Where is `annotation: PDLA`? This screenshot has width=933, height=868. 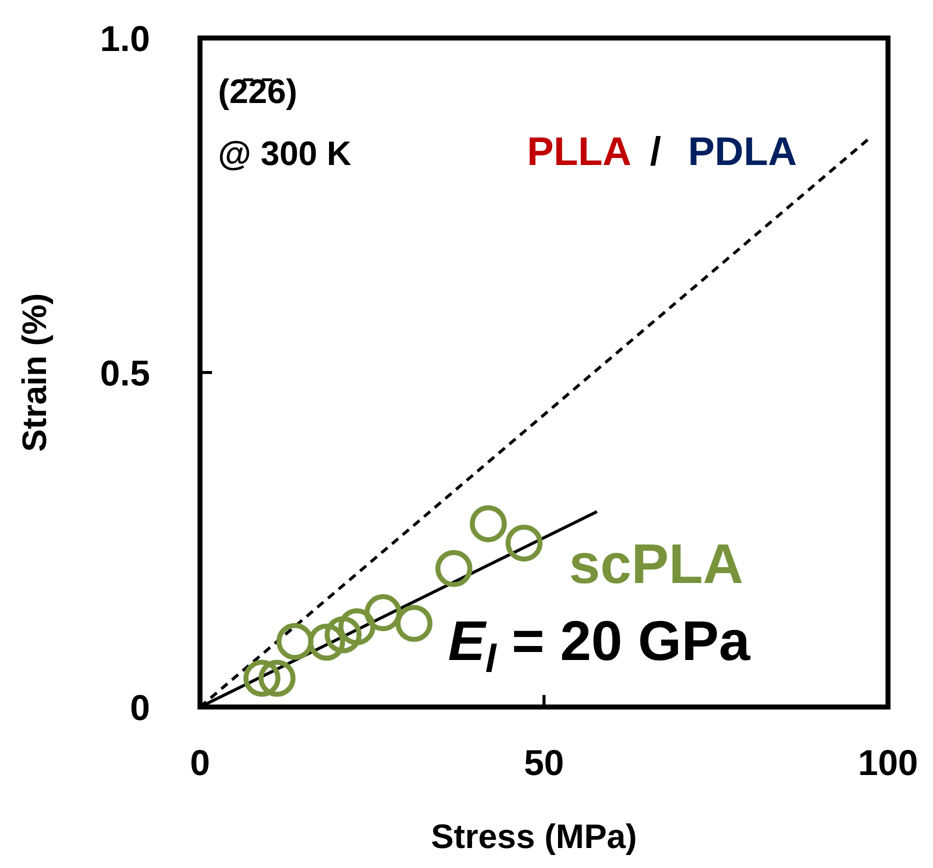
annotation: PDLA is located at coordinates (742, 152).